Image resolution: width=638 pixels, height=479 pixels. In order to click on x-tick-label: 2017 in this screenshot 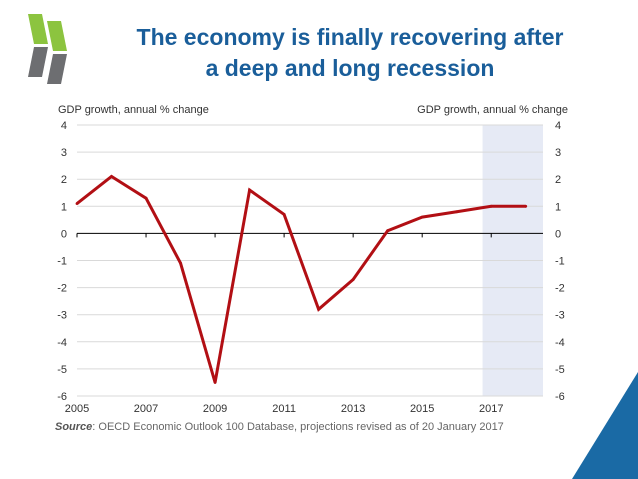, I will do `click(491, 409)`.